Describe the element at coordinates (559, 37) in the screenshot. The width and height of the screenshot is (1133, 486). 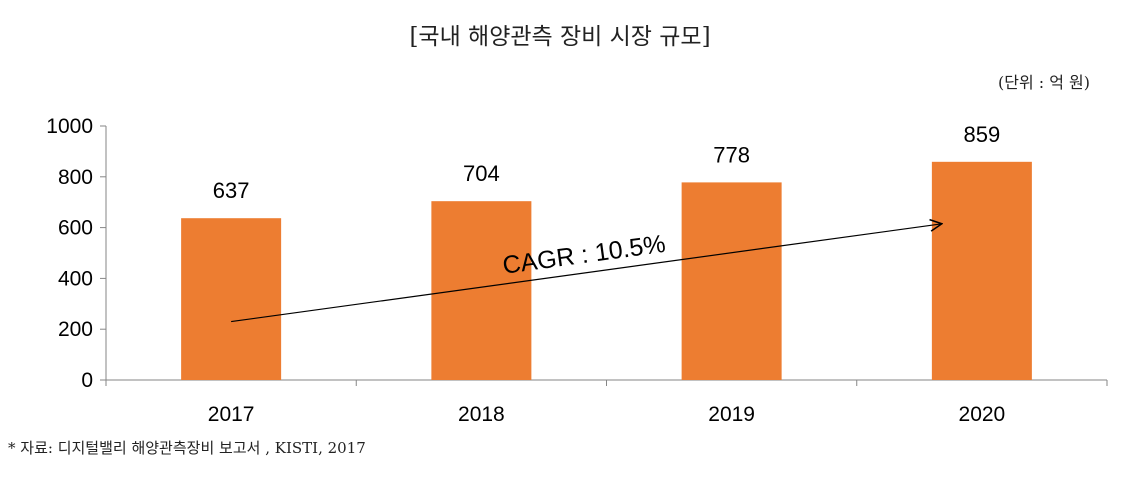
I see `chart-title: [국내 해양관측 장비 시장 규모]` at that location.